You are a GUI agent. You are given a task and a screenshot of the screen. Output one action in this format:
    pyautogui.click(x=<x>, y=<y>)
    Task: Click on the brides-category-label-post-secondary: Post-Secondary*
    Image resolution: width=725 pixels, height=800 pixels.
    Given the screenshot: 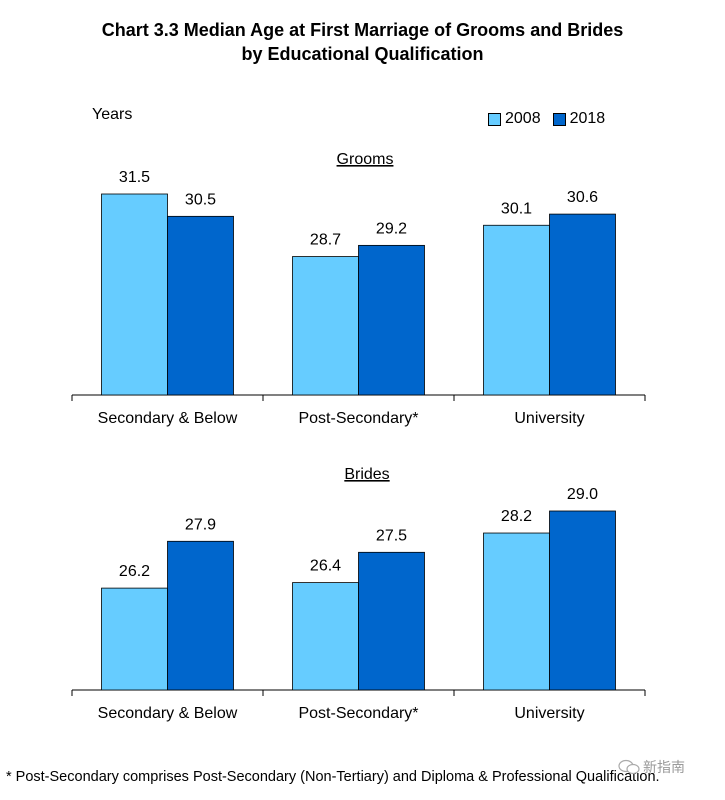 What is the action you would take?
    pyautogui.click(x=358, y=713)
    